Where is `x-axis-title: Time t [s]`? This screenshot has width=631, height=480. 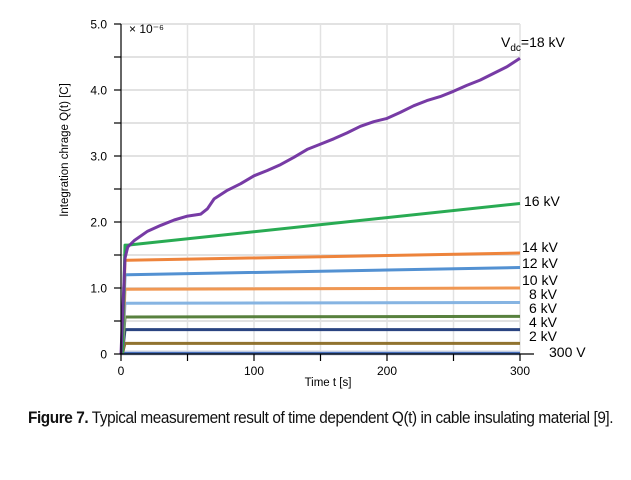
x-axis-title: Time t [s] is located at coordinates (328, 383).